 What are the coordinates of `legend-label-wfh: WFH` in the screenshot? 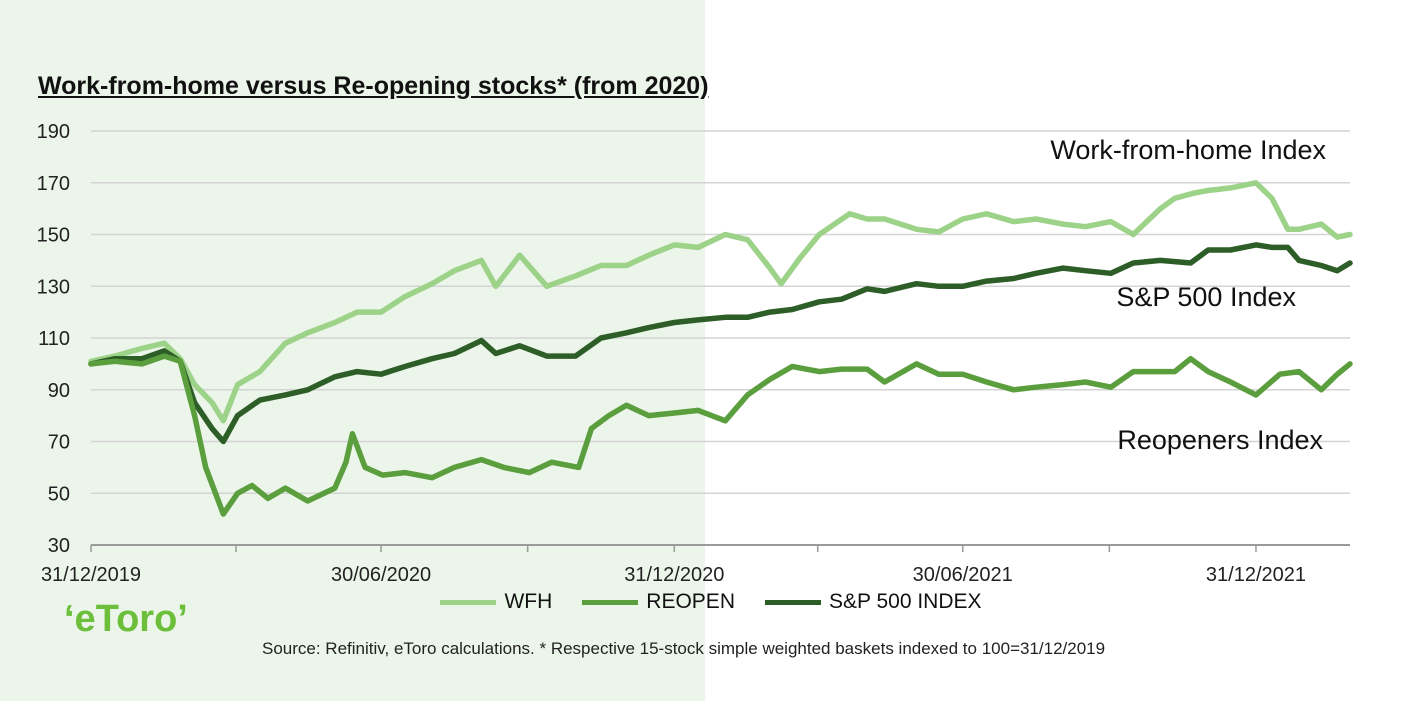 It's located at (528, 601).